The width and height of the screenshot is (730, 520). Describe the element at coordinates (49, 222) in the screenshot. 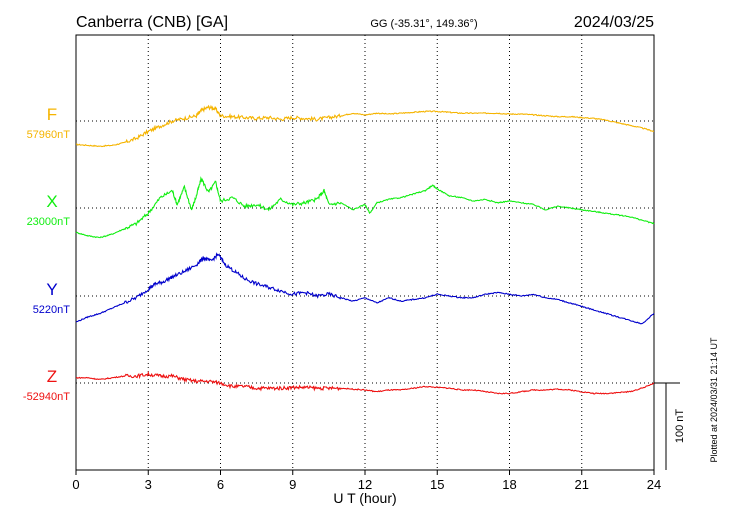

I see `series-baseline-x: 23000nT` at that location.